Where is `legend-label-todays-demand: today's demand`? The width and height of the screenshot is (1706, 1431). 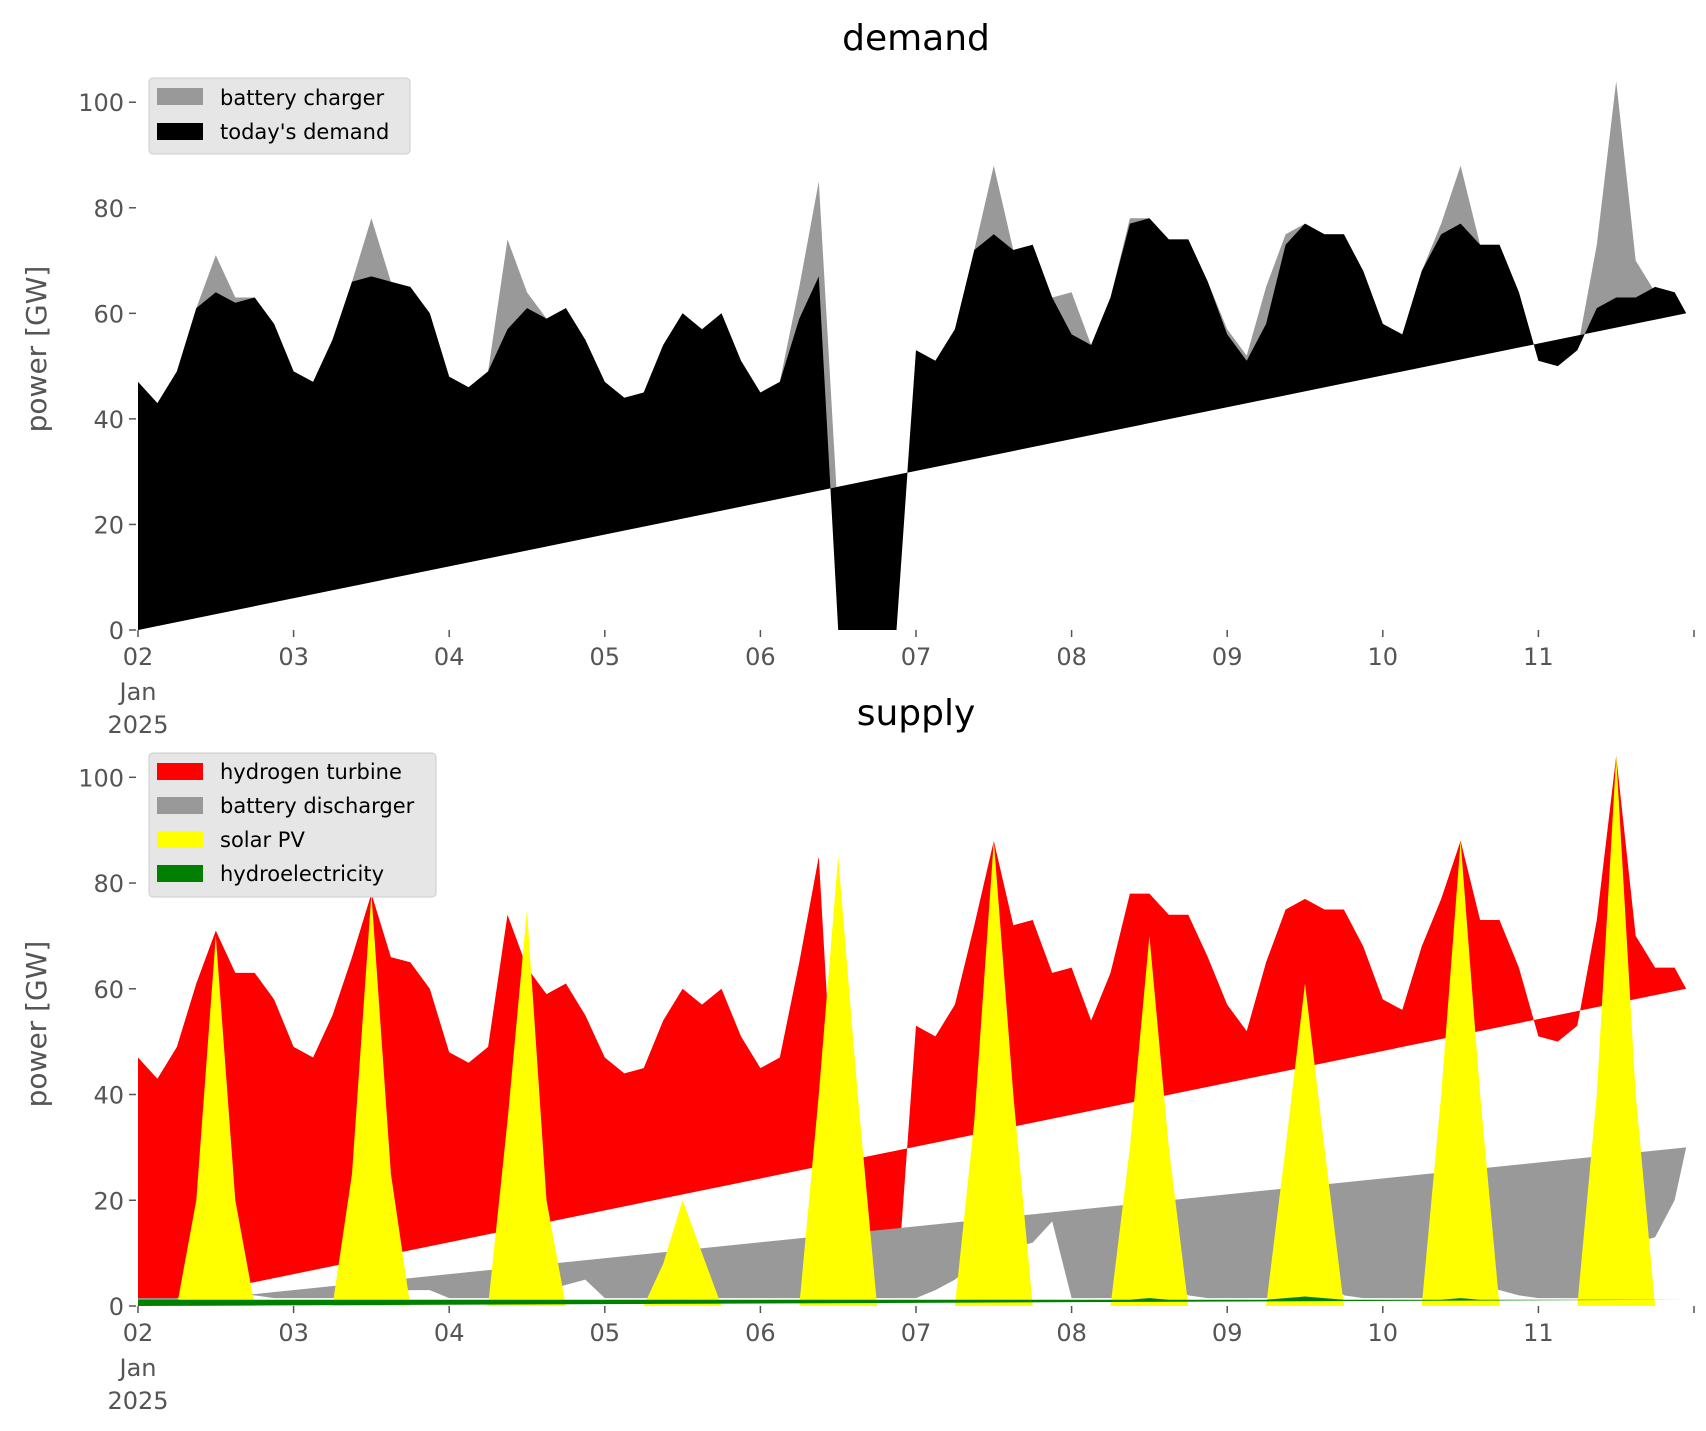 legend-label-todays-demand: today's demand is located at coordinates (304, 132).